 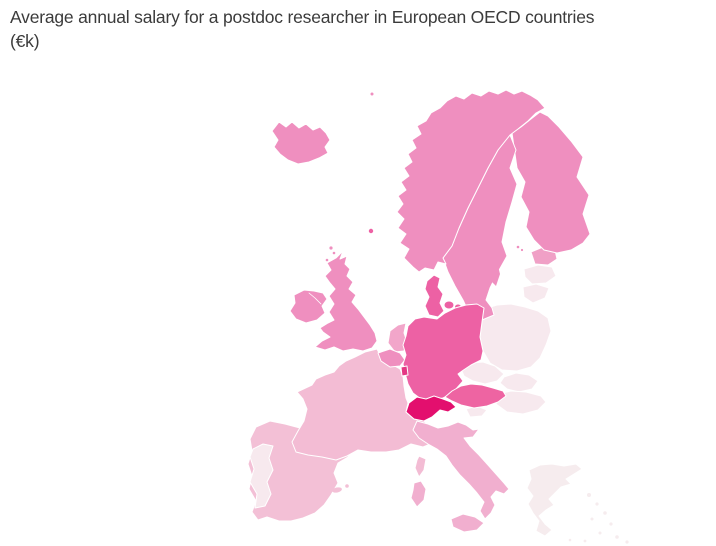 What do you see at coordinates (467, 523) in the screenshot?
I see `sicily` at bounding box center [467, 523].